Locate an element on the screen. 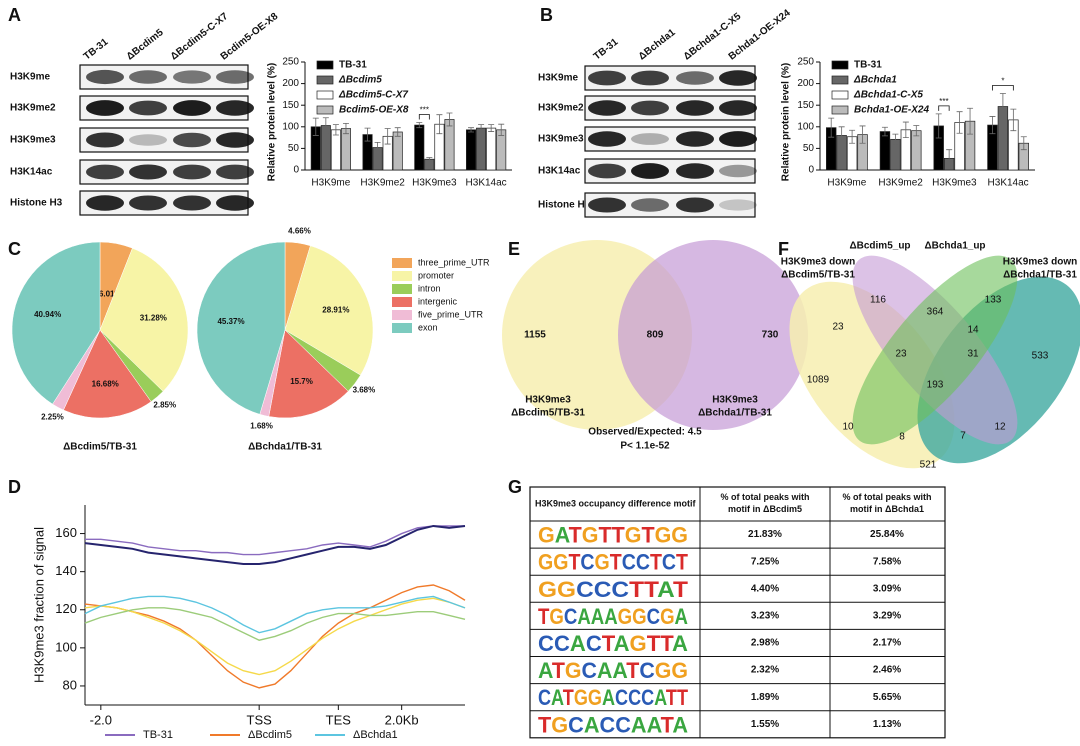 This screenshot has height=746, width=1080. venn-set-label: ΔBchda1/TB-31 is located at coordinates (1040, 275).